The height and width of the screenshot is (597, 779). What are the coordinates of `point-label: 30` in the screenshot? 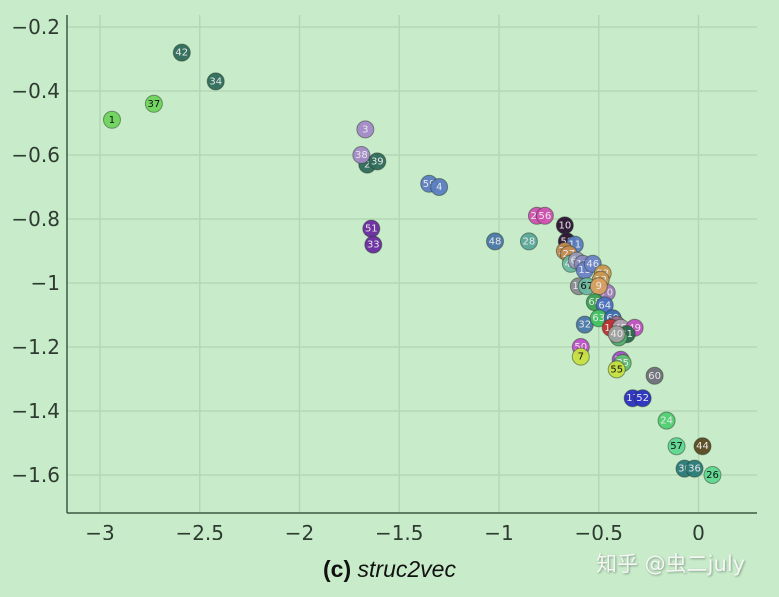 It's located at (684, 469).